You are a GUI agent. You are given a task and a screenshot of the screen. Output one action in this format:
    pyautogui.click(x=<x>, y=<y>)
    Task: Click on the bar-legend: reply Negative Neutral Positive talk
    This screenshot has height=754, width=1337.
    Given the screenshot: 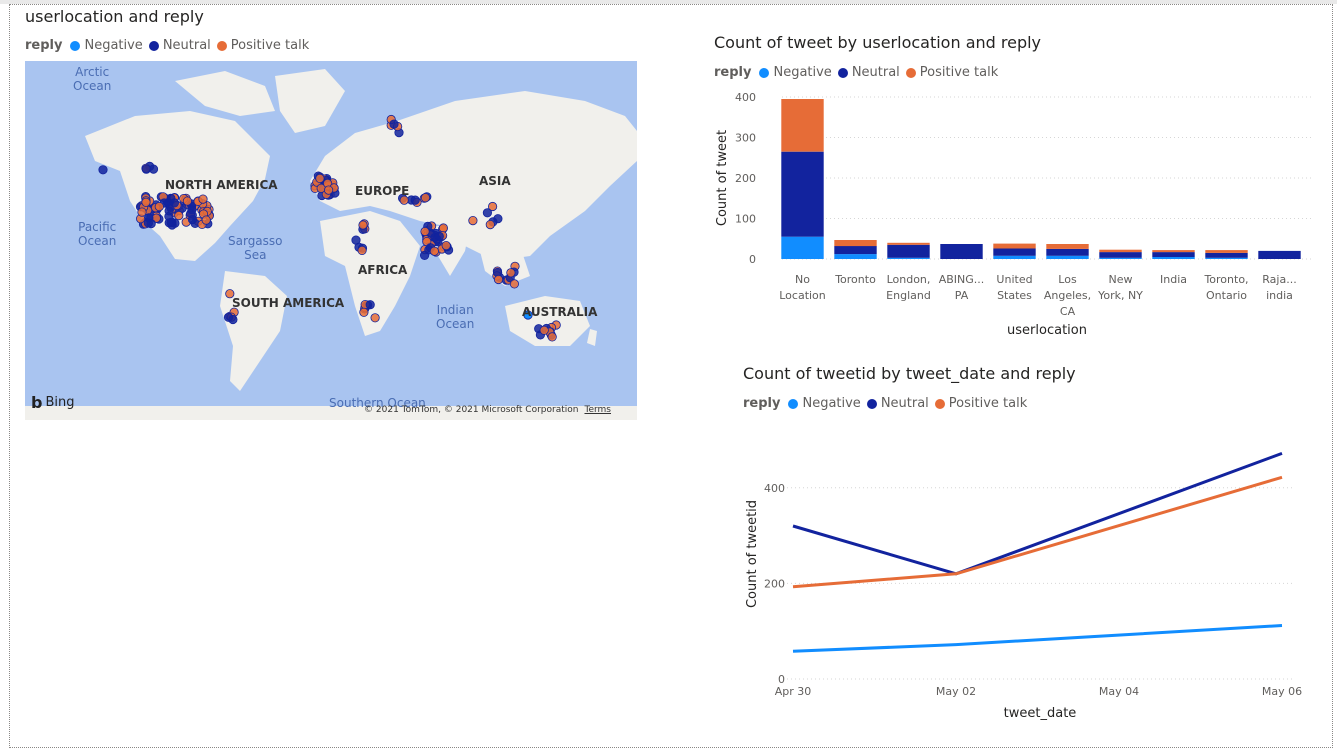 What is the action you would take?
    pyautogui.click(x=859, y=72)
    